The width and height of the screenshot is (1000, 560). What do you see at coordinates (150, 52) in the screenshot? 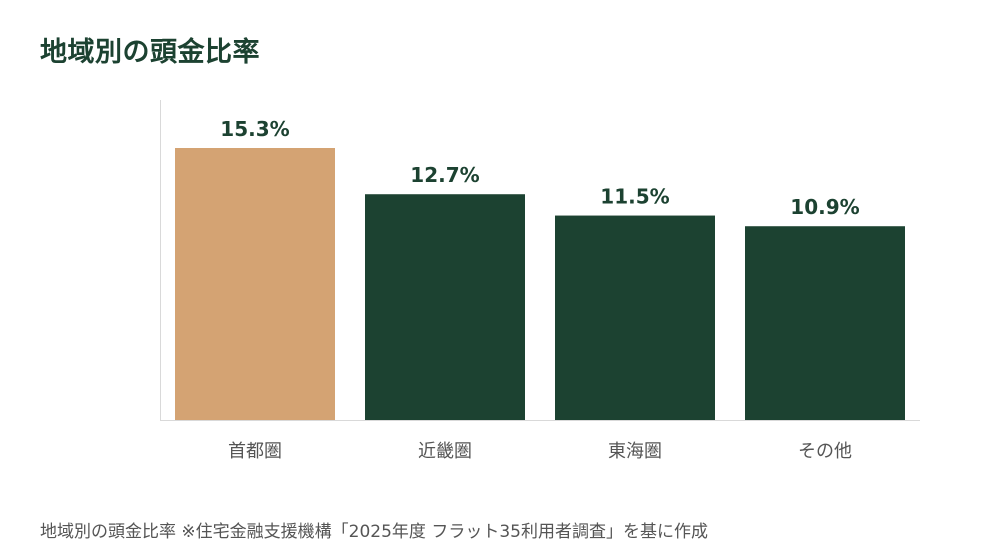
I see `chart-title: 地域別の頭金比率` at bounding box center [150, 52].